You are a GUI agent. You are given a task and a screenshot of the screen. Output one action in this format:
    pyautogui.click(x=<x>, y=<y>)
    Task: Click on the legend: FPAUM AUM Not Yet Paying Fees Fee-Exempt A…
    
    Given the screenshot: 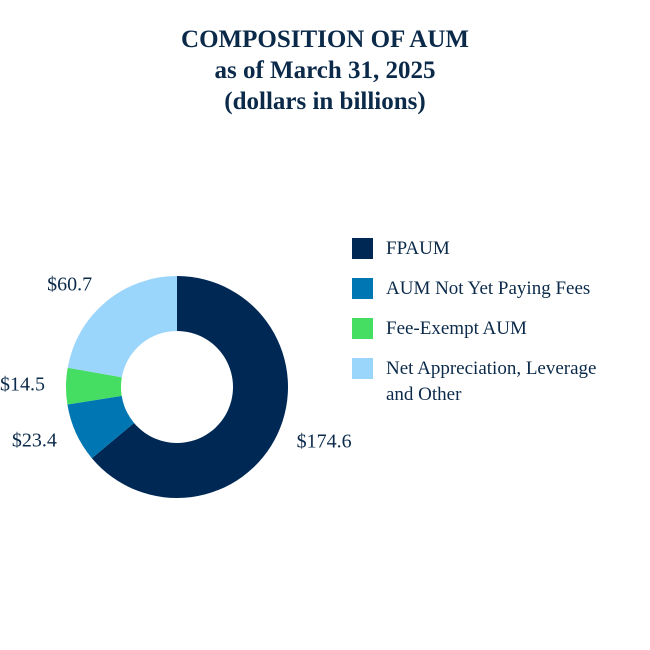 What is the action you would take?
    pyautogui.click(x=477, y=329)
    